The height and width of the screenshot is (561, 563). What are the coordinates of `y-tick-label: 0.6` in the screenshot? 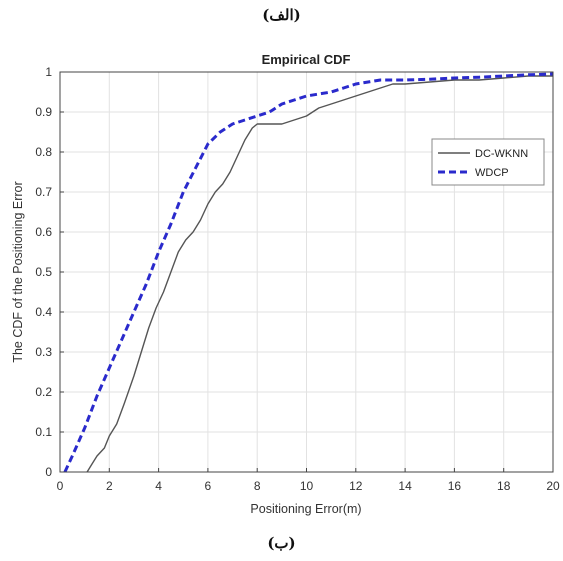 It's located at (43, 232).